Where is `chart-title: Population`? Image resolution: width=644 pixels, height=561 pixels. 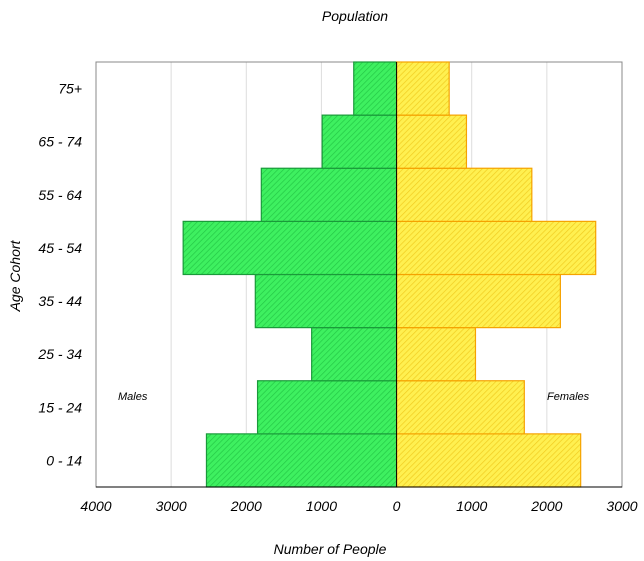 chart-title: Population is located at coordinates (355, 16).